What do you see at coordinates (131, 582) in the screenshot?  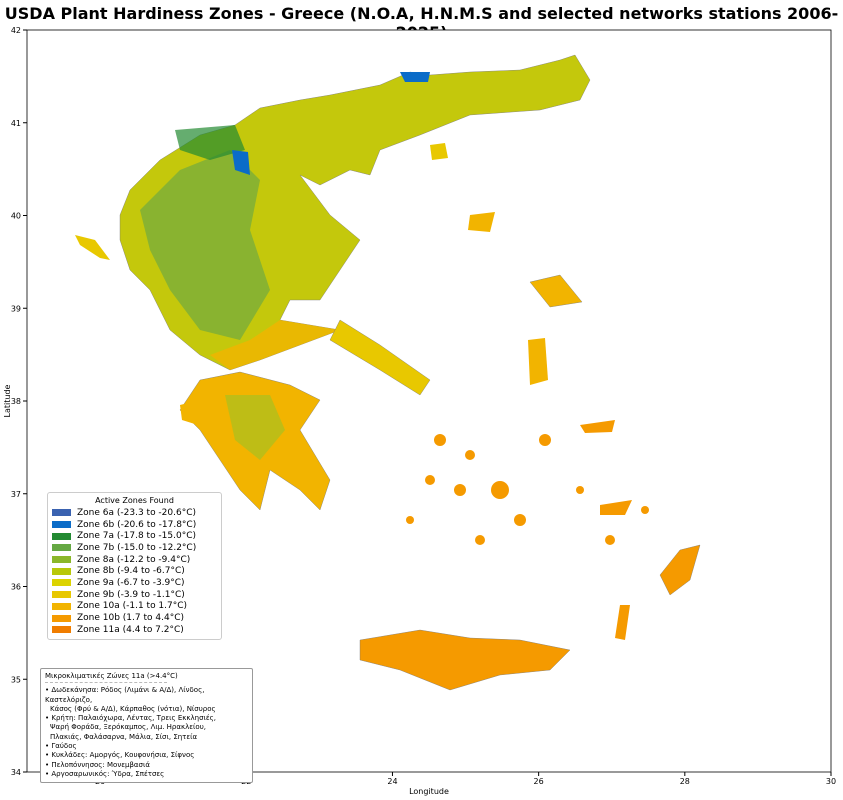 I see `legend-label: Zone 9a (-6.7 to -3.9°C)` at bounding box center [131, 582].